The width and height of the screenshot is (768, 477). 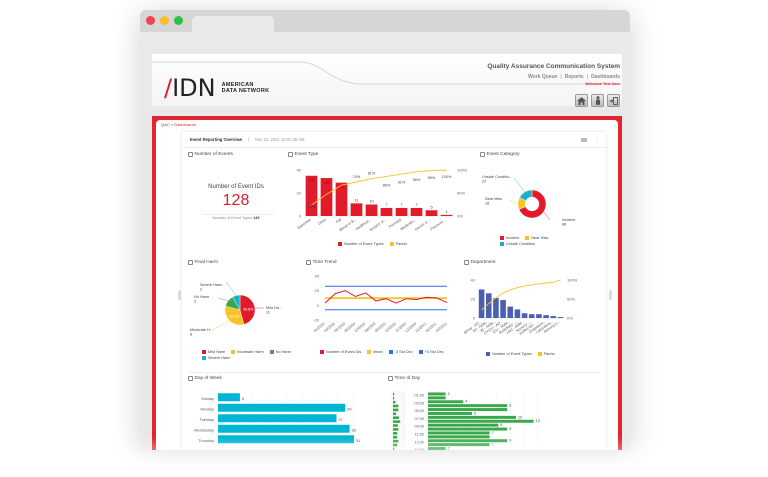 I want to click on legend-item: Moderate Harm, so click(x=247, y=352).